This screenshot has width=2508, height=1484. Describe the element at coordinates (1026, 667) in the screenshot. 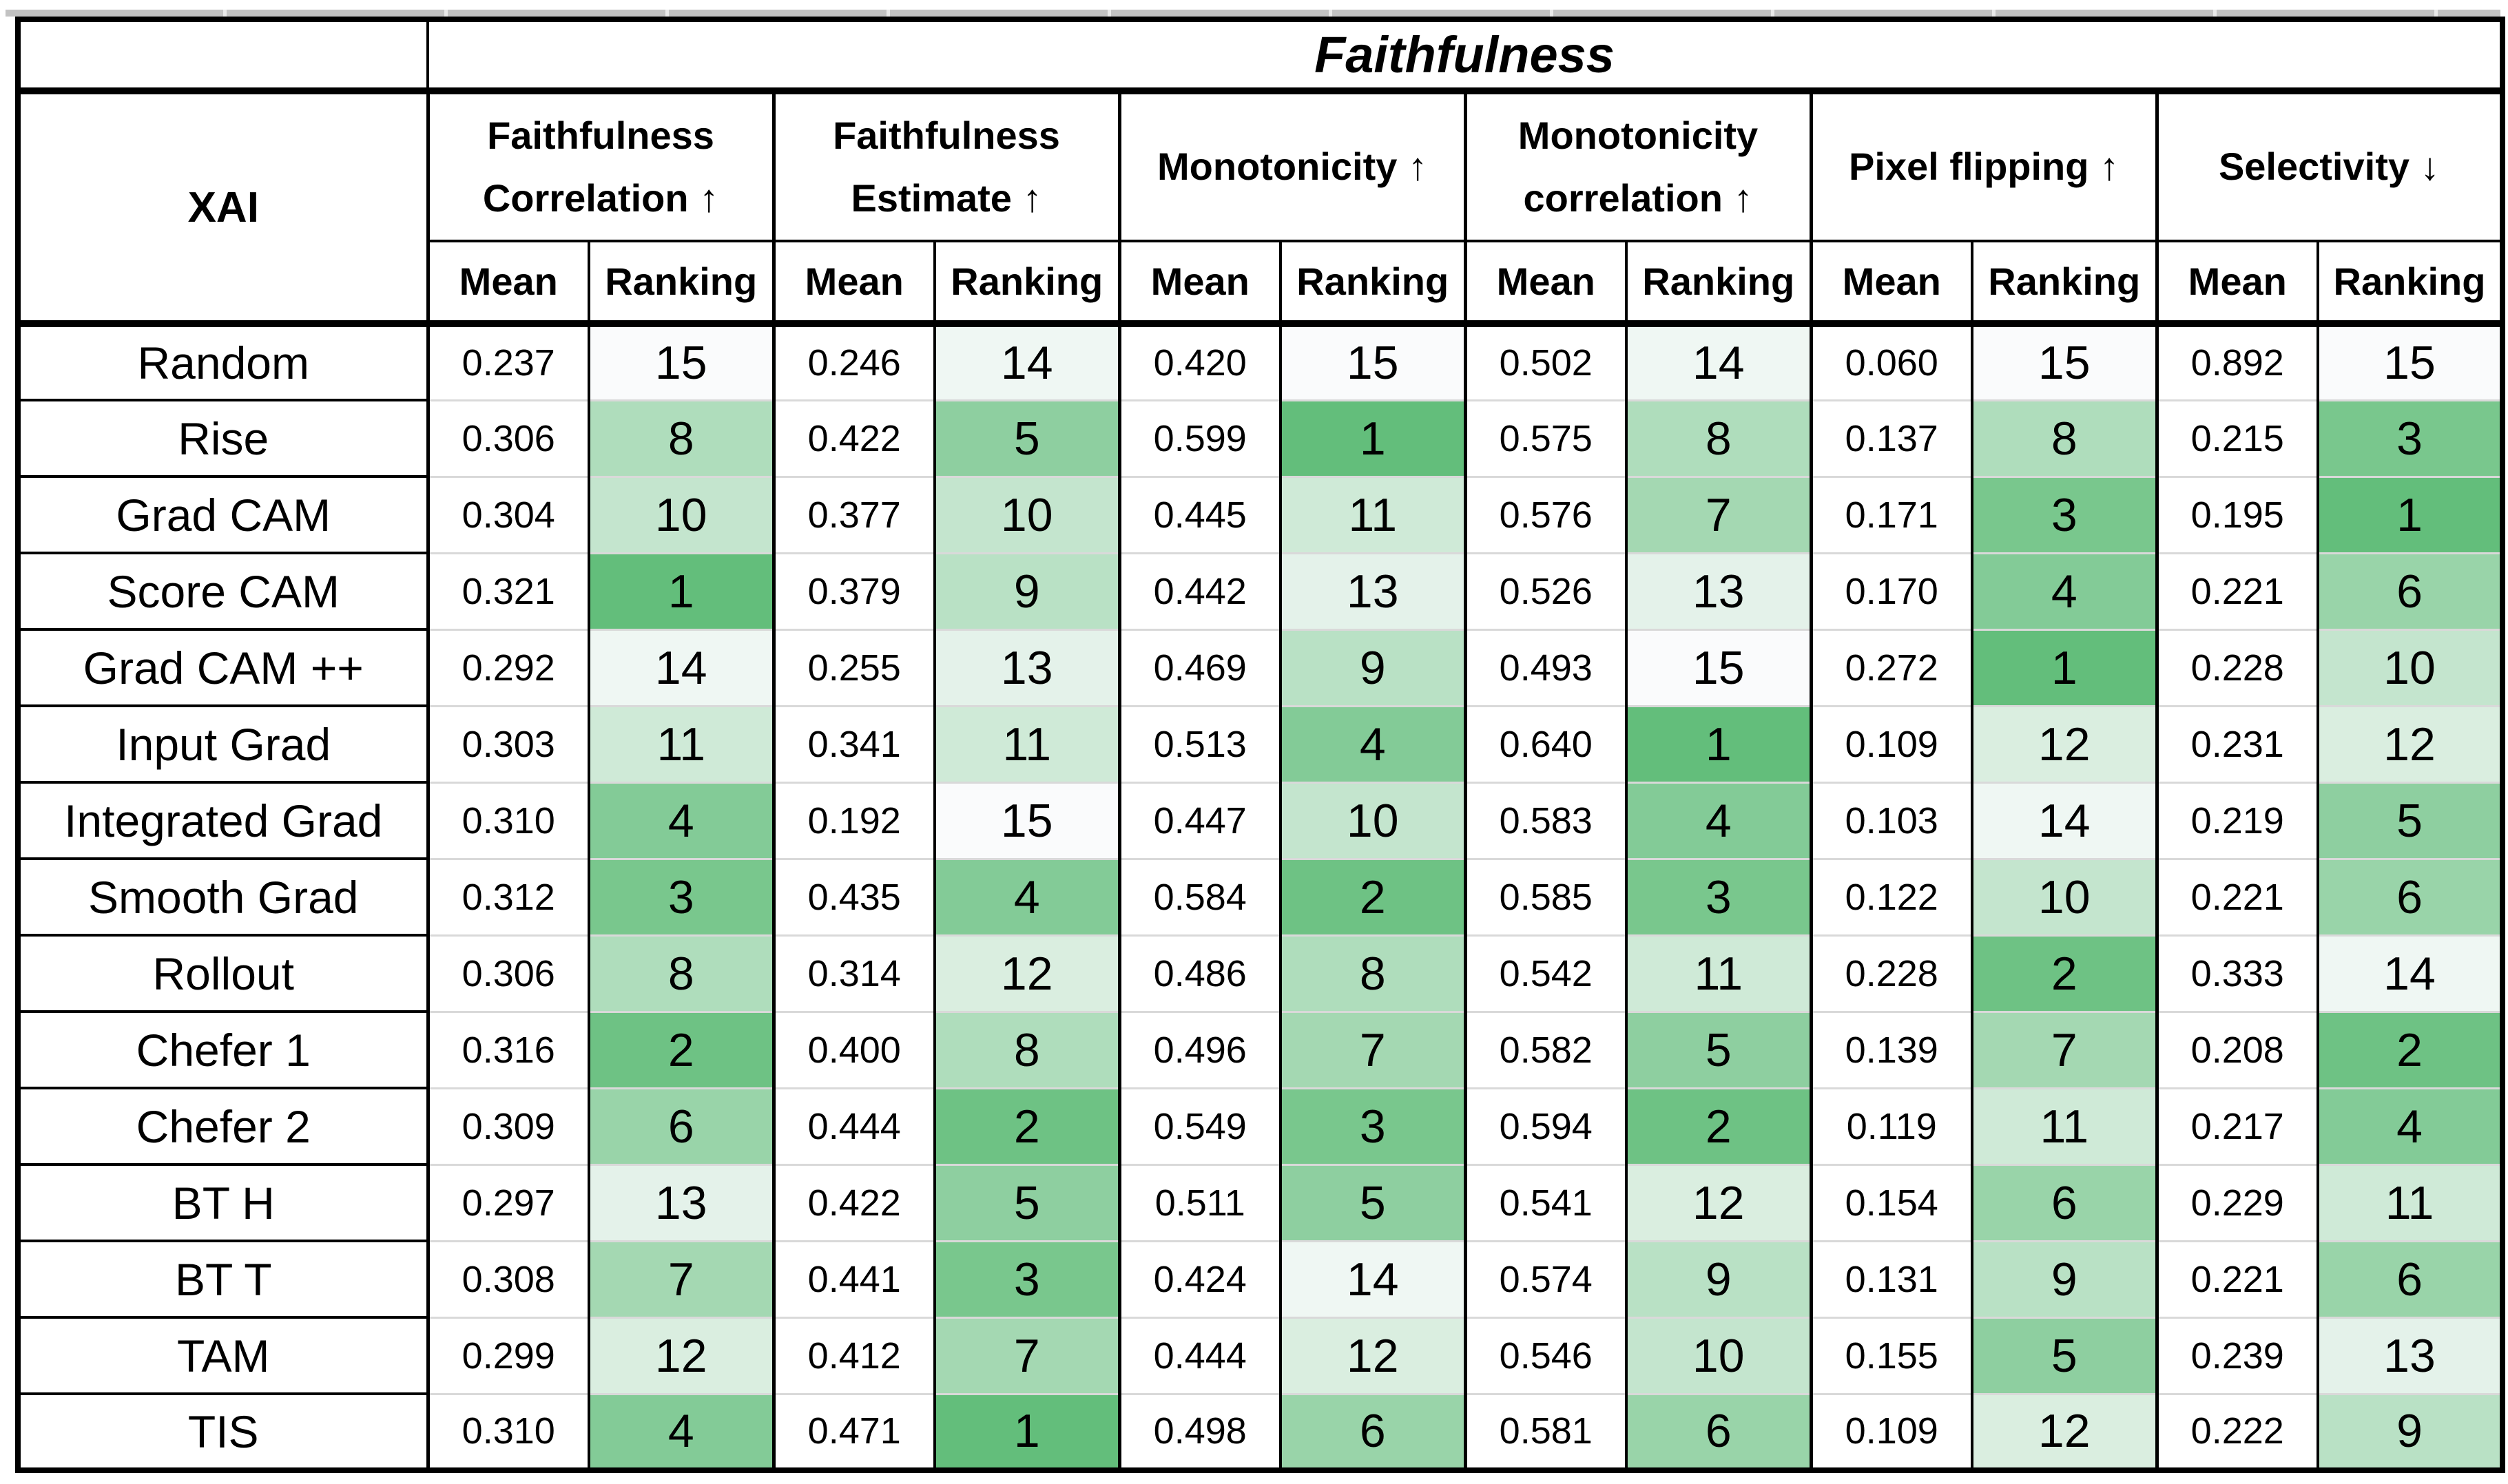

I see `ranking-cell-faithfulness-estimate: 13` at that location.